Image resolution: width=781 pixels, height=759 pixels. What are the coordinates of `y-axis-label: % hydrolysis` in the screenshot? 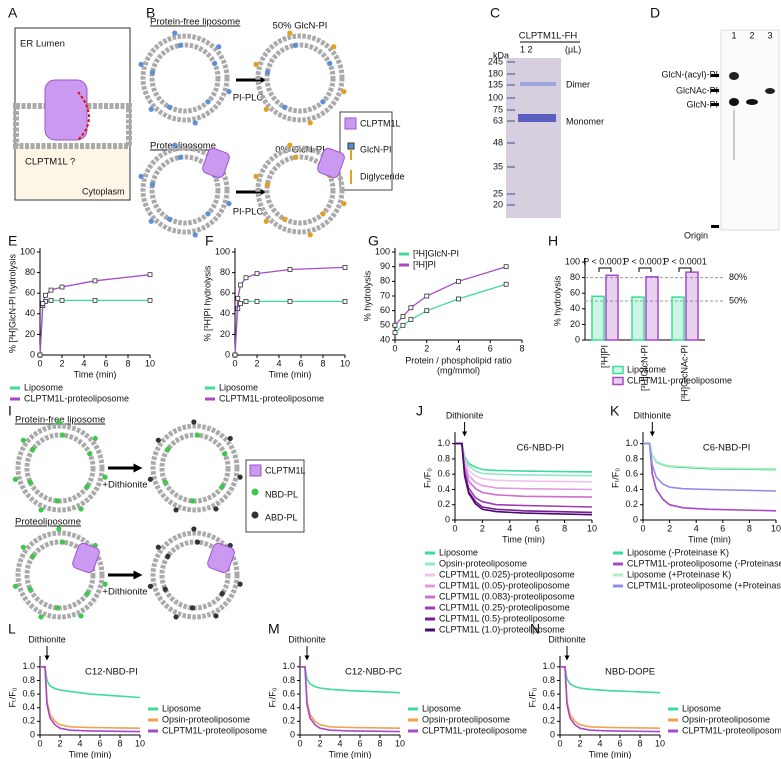 It's located at (557, 300).